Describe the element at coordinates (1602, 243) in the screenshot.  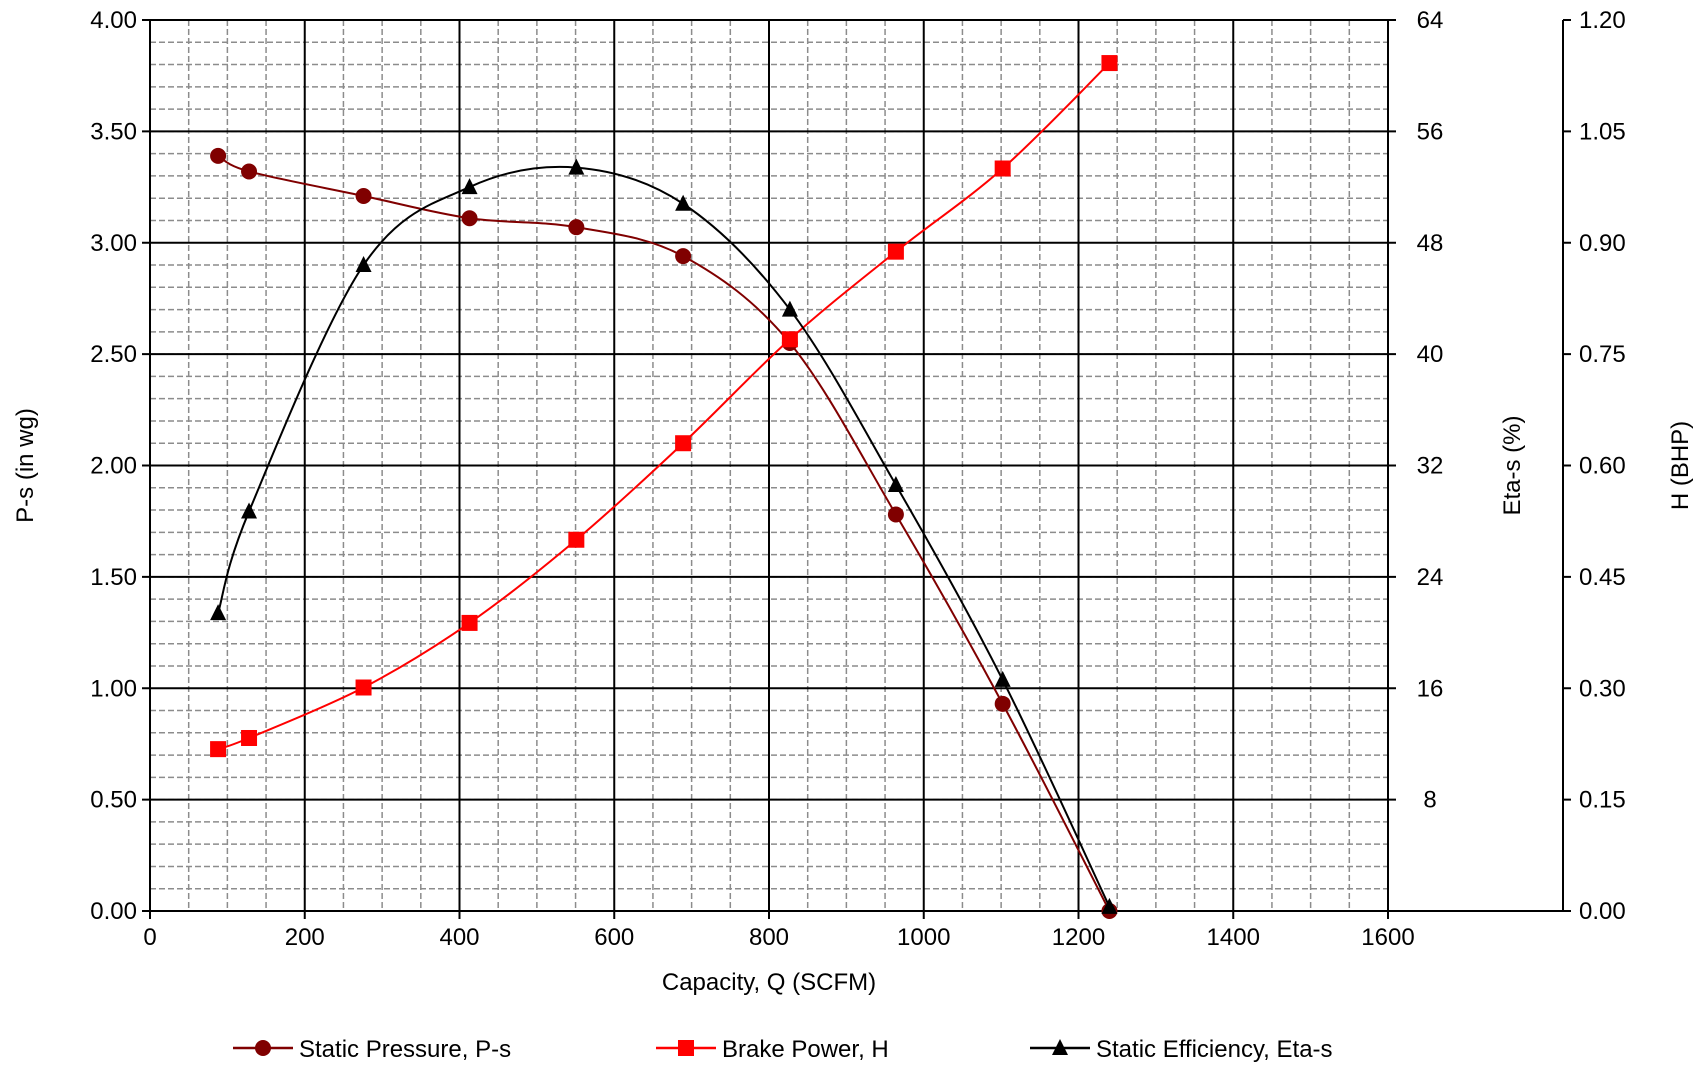
I see `power-tick-label: 0.90` at that location.